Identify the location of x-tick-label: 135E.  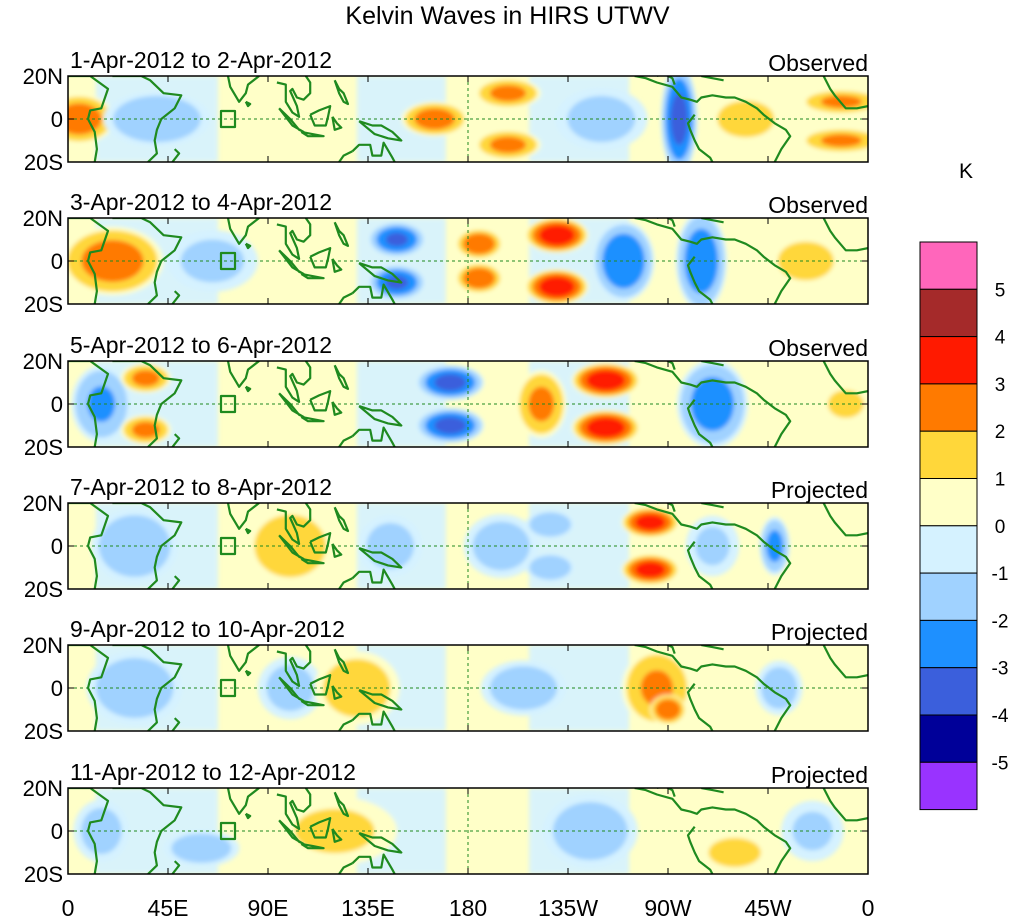
(368, 907).